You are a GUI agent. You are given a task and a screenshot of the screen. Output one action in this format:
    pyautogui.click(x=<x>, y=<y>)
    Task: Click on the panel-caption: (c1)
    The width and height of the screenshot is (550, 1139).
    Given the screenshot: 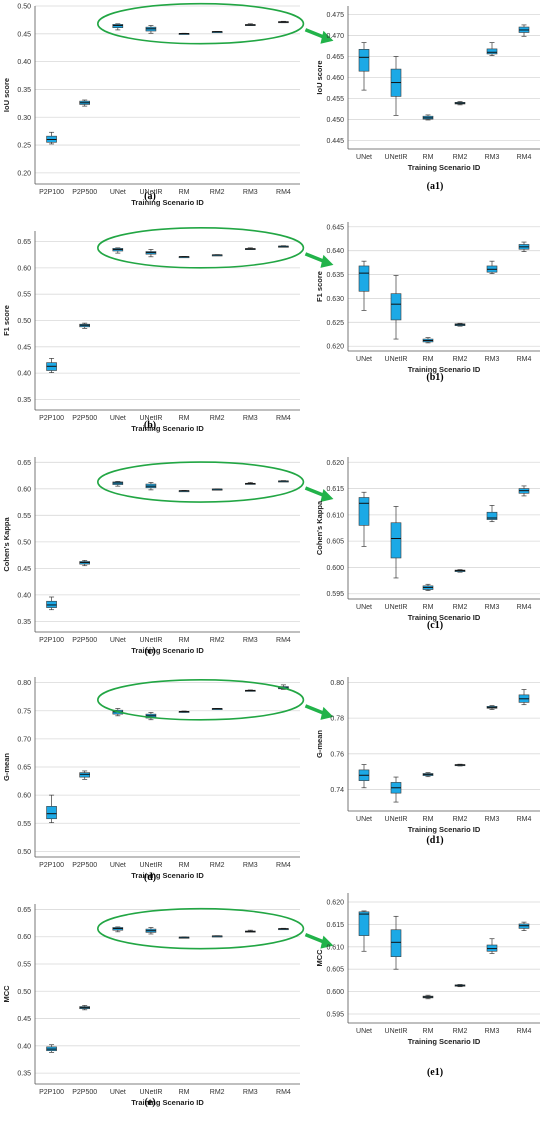 What is the action you would take?
    pyautogui.click(x=435, y=625)
    